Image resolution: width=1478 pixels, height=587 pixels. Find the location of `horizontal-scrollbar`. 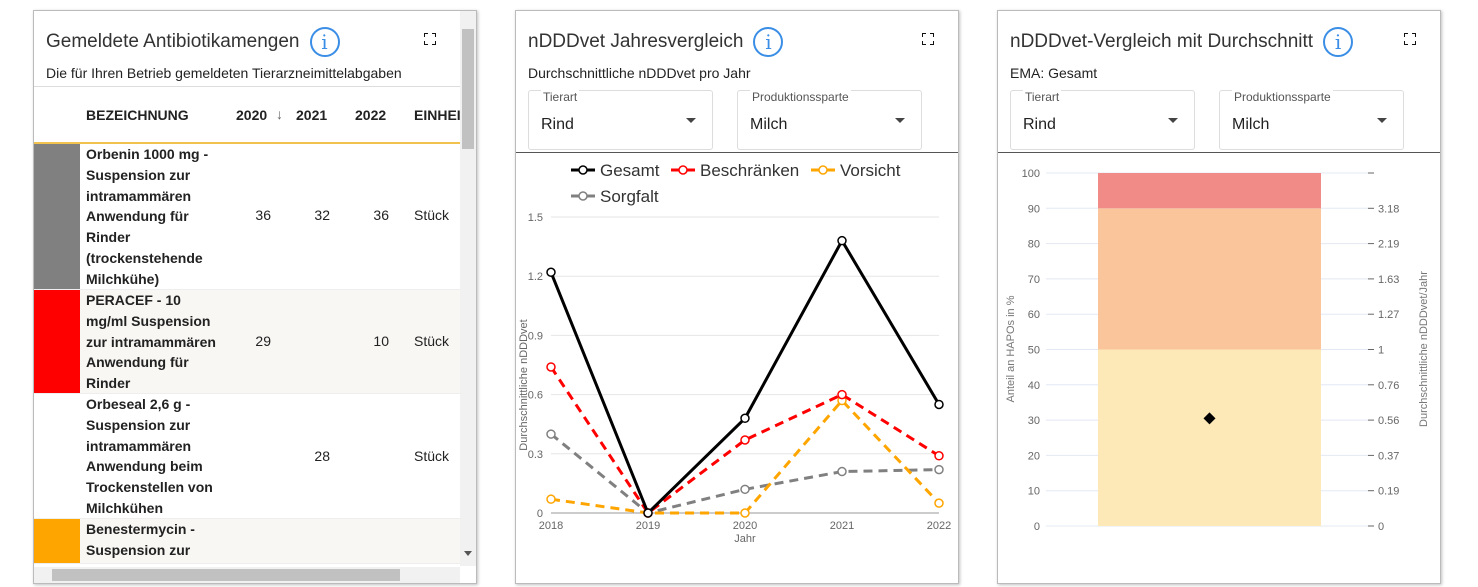

horizontal-scrollbar is located at coordinates (247, 575).